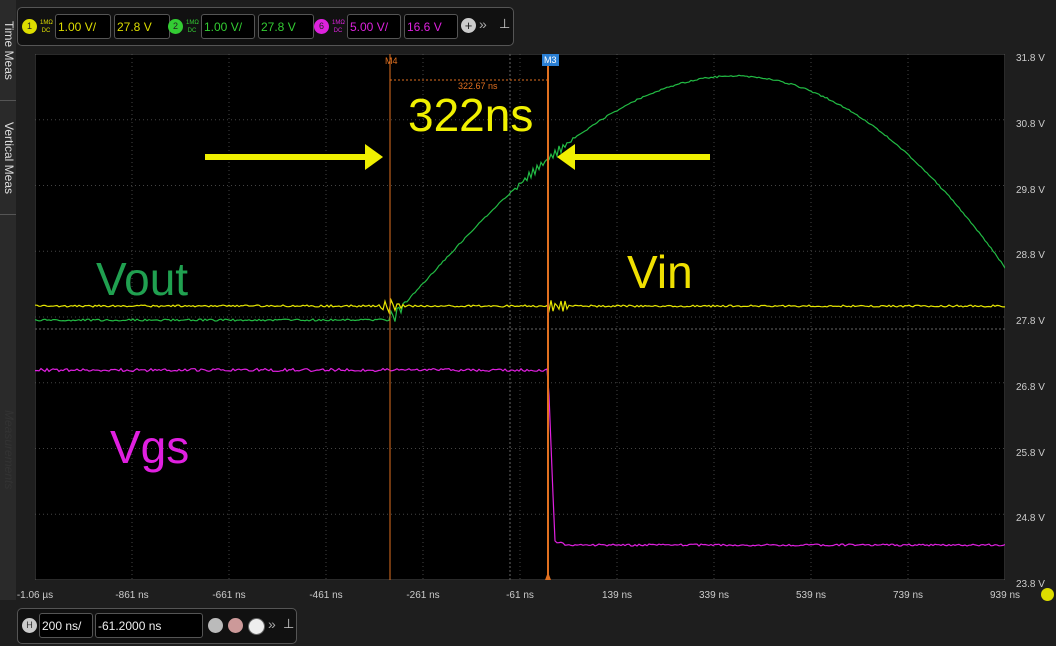 This screenshot has width=1056, height=646. What do you see at coordinates (1005, 595) in the screenshot?
I see `x-tick-label: 939 ns` at bounding box center [1005, 595].